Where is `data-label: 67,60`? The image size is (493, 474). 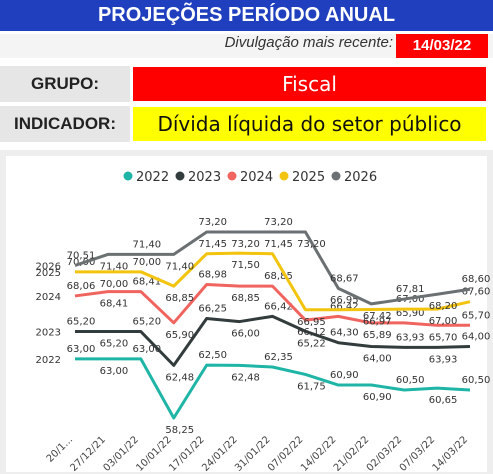 data-label: 67,60 is located at coordinates (476, 292).